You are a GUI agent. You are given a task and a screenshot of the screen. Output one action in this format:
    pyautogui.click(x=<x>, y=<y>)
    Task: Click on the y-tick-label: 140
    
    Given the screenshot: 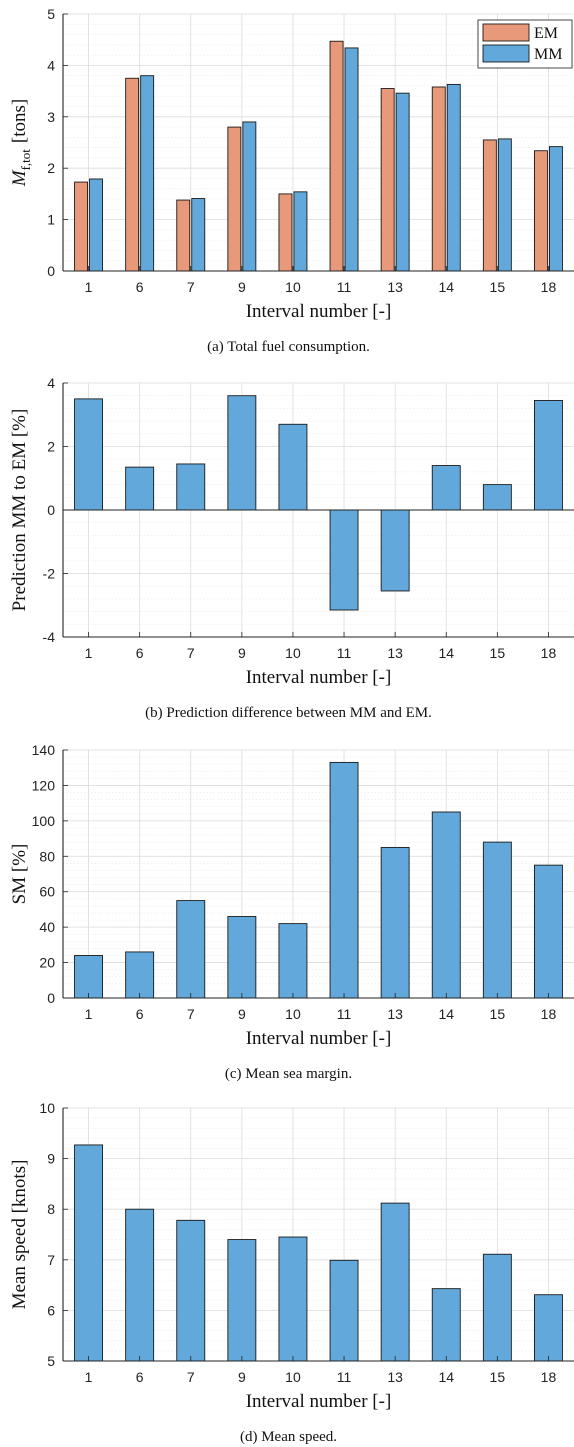 What is the action you would take?
    pyautogui.click(x=44, y=750)
    